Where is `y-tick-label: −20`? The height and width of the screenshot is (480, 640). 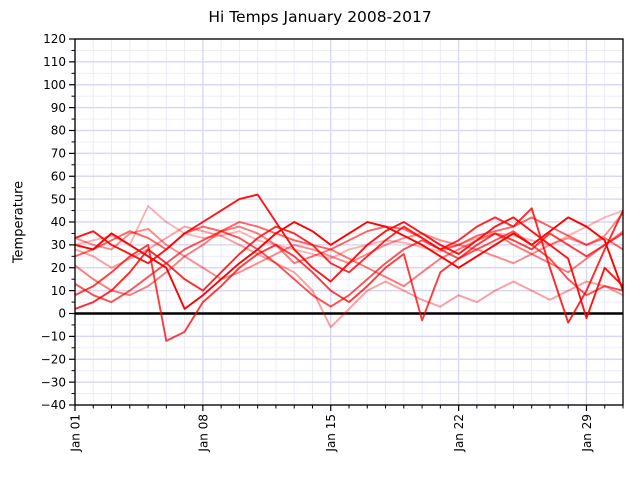 y-tick-label: −20 is located at coordinates (53, 359).